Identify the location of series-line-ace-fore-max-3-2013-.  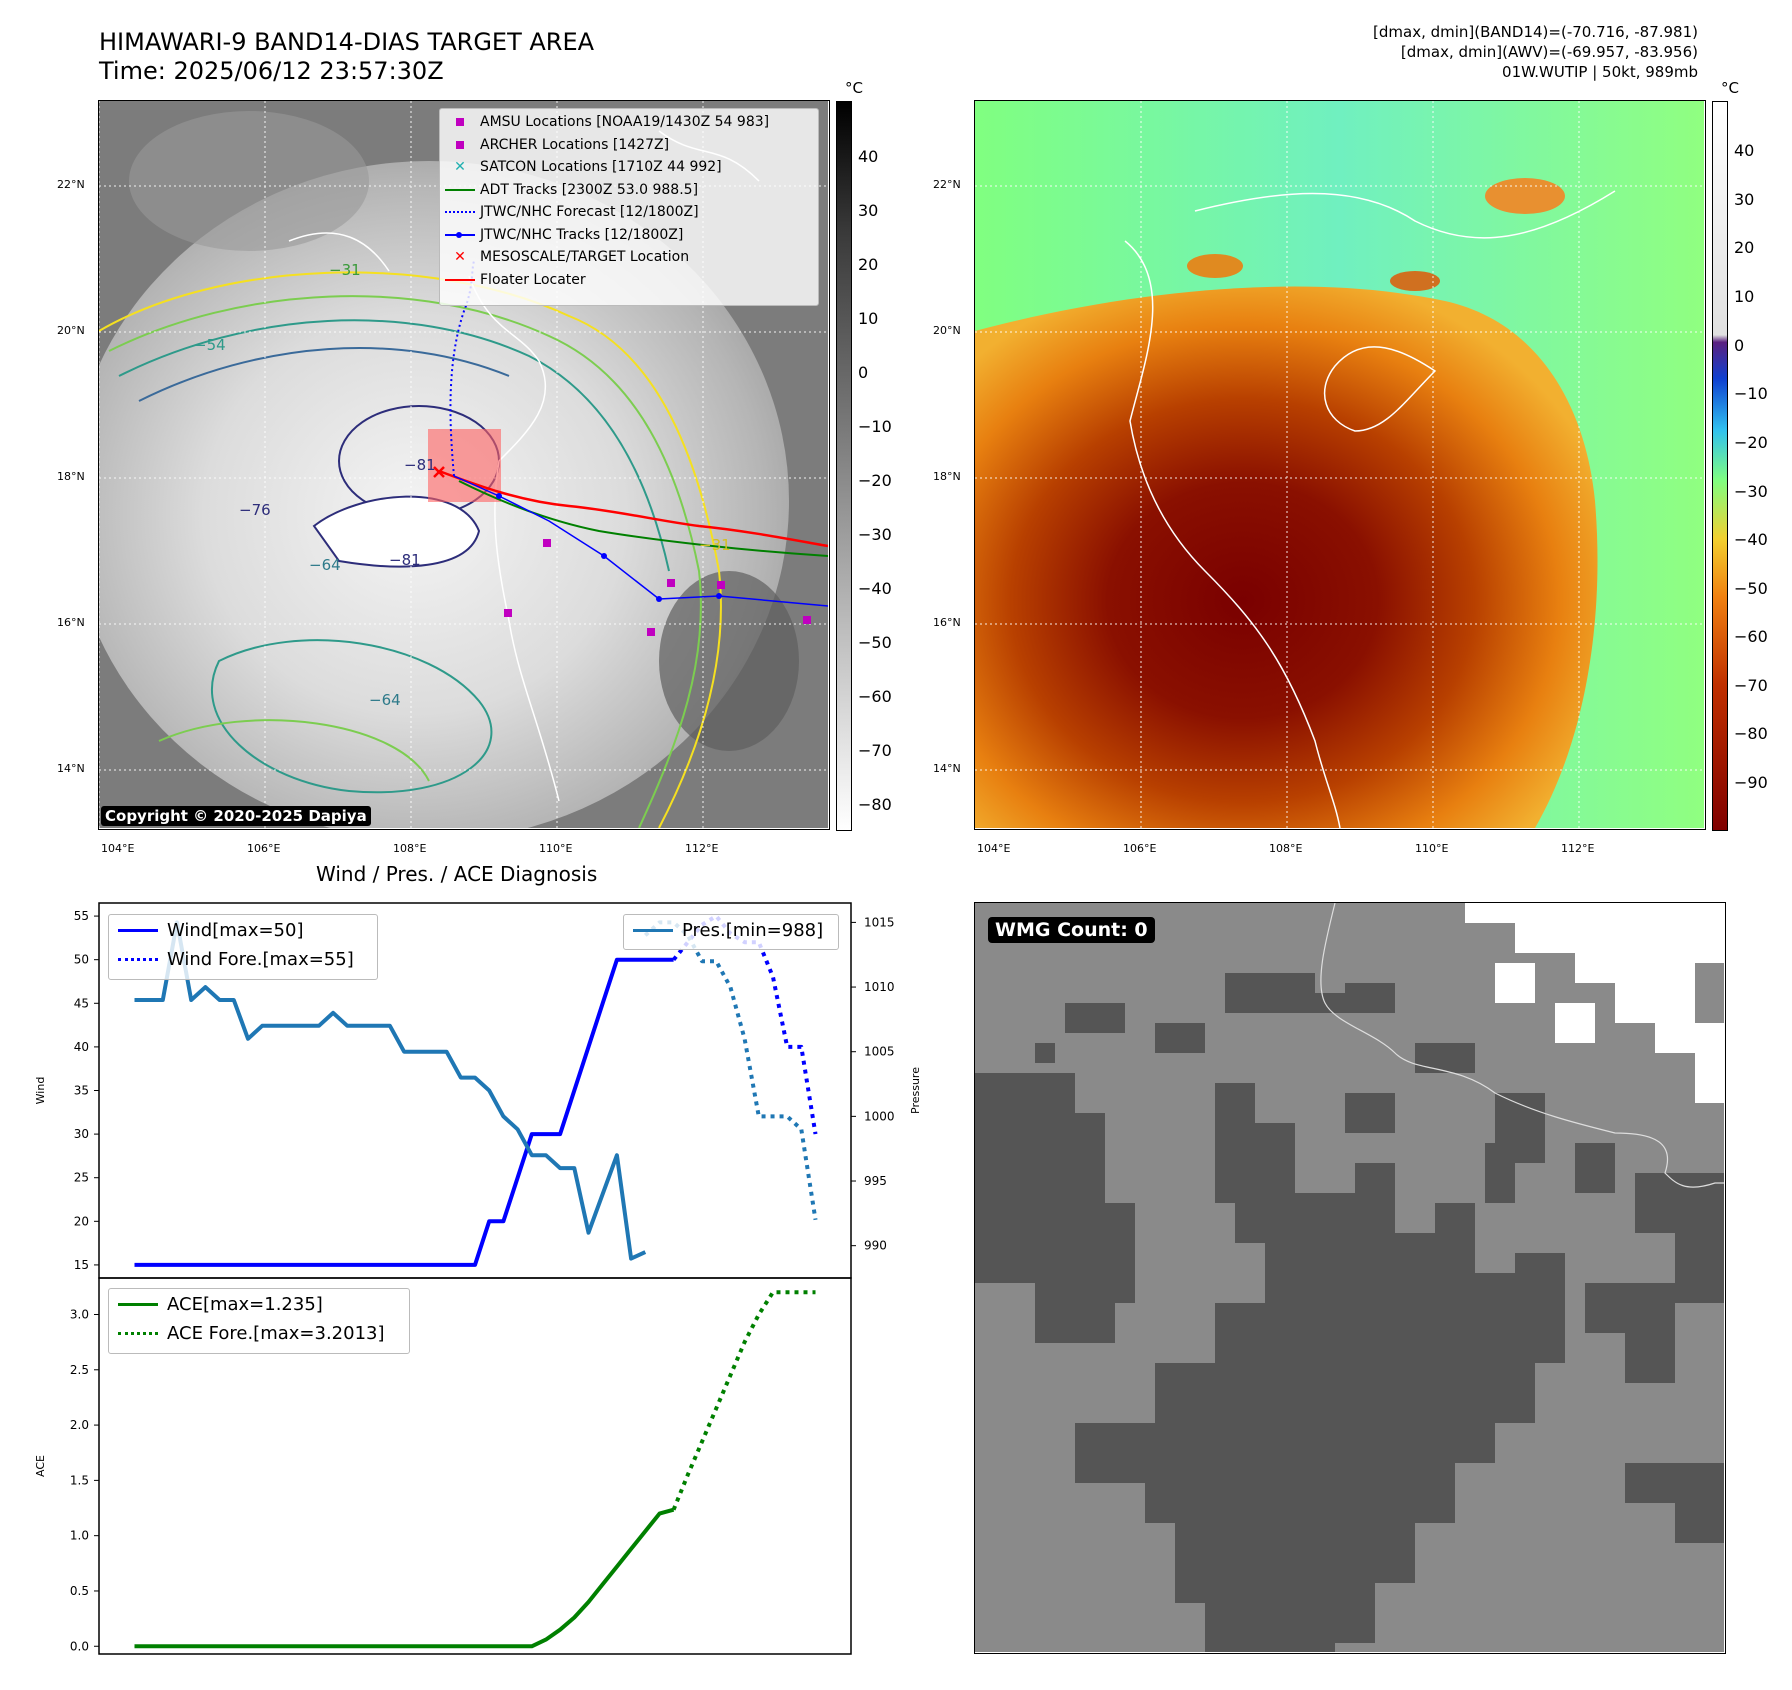
(743, 1400).